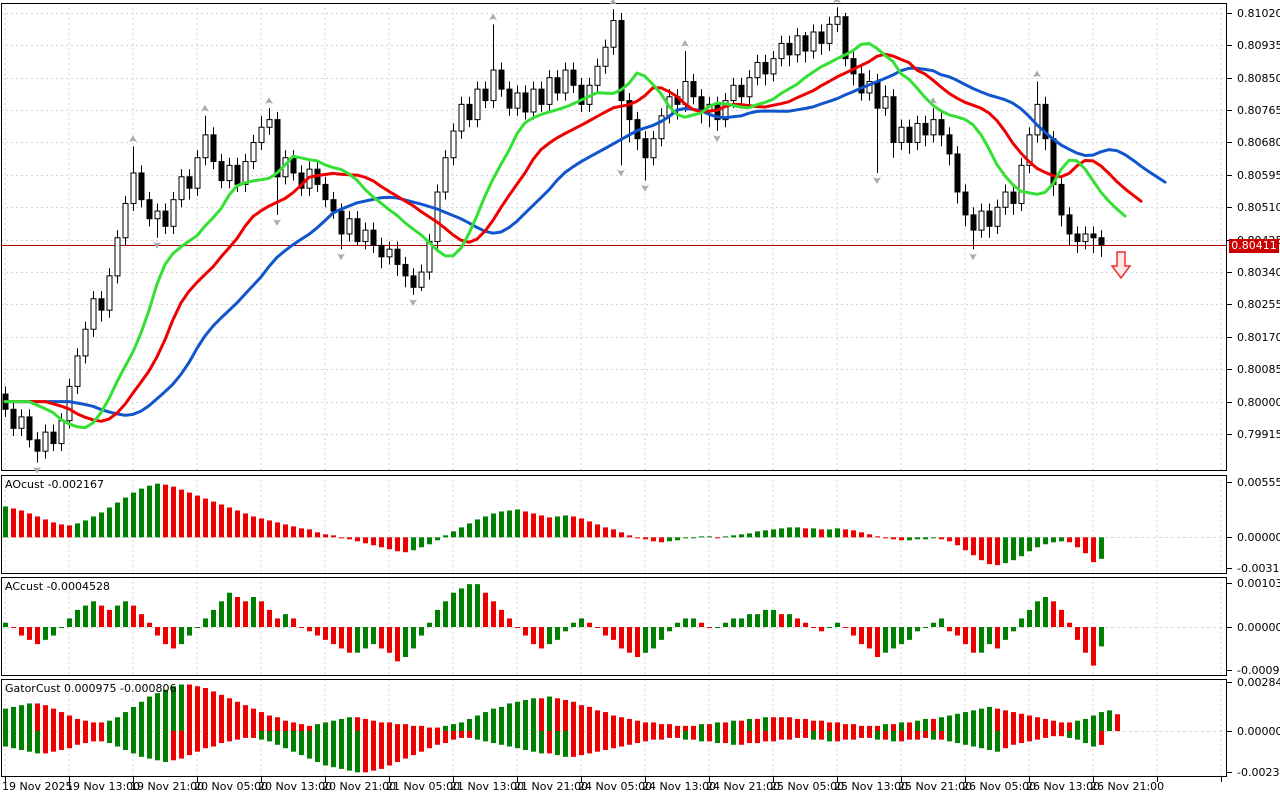 This screenshot has width=1280, height=800. I want to click on time-label: 24 Nov 13:00, so click(679, 786).